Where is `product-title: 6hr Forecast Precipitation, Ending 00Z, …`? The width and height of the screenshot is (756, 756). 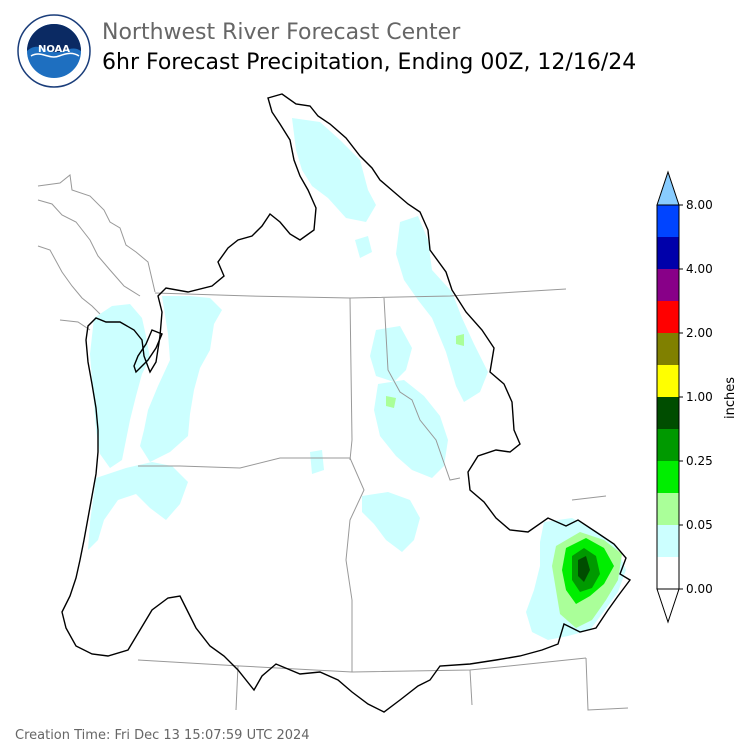
product-title: 6hr Forecast Precipitation, Ending 00Z, … is located at coordinates (369, 62).